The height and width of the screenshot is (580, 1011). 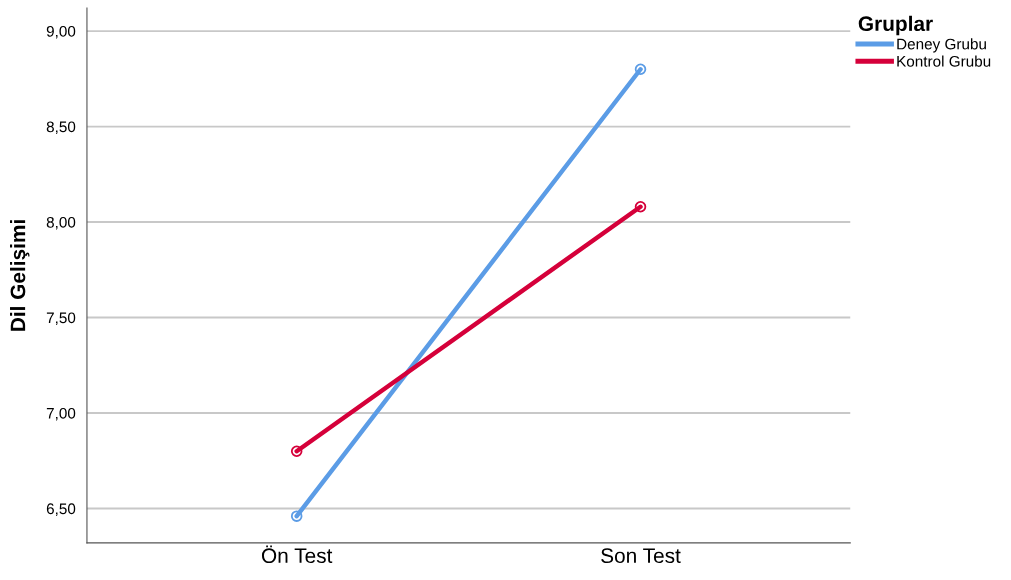 What do you see at coordinates (61, 414) in the screenshot?
I see `y-tick-label: 7,00` at bounding box center [61, 414].